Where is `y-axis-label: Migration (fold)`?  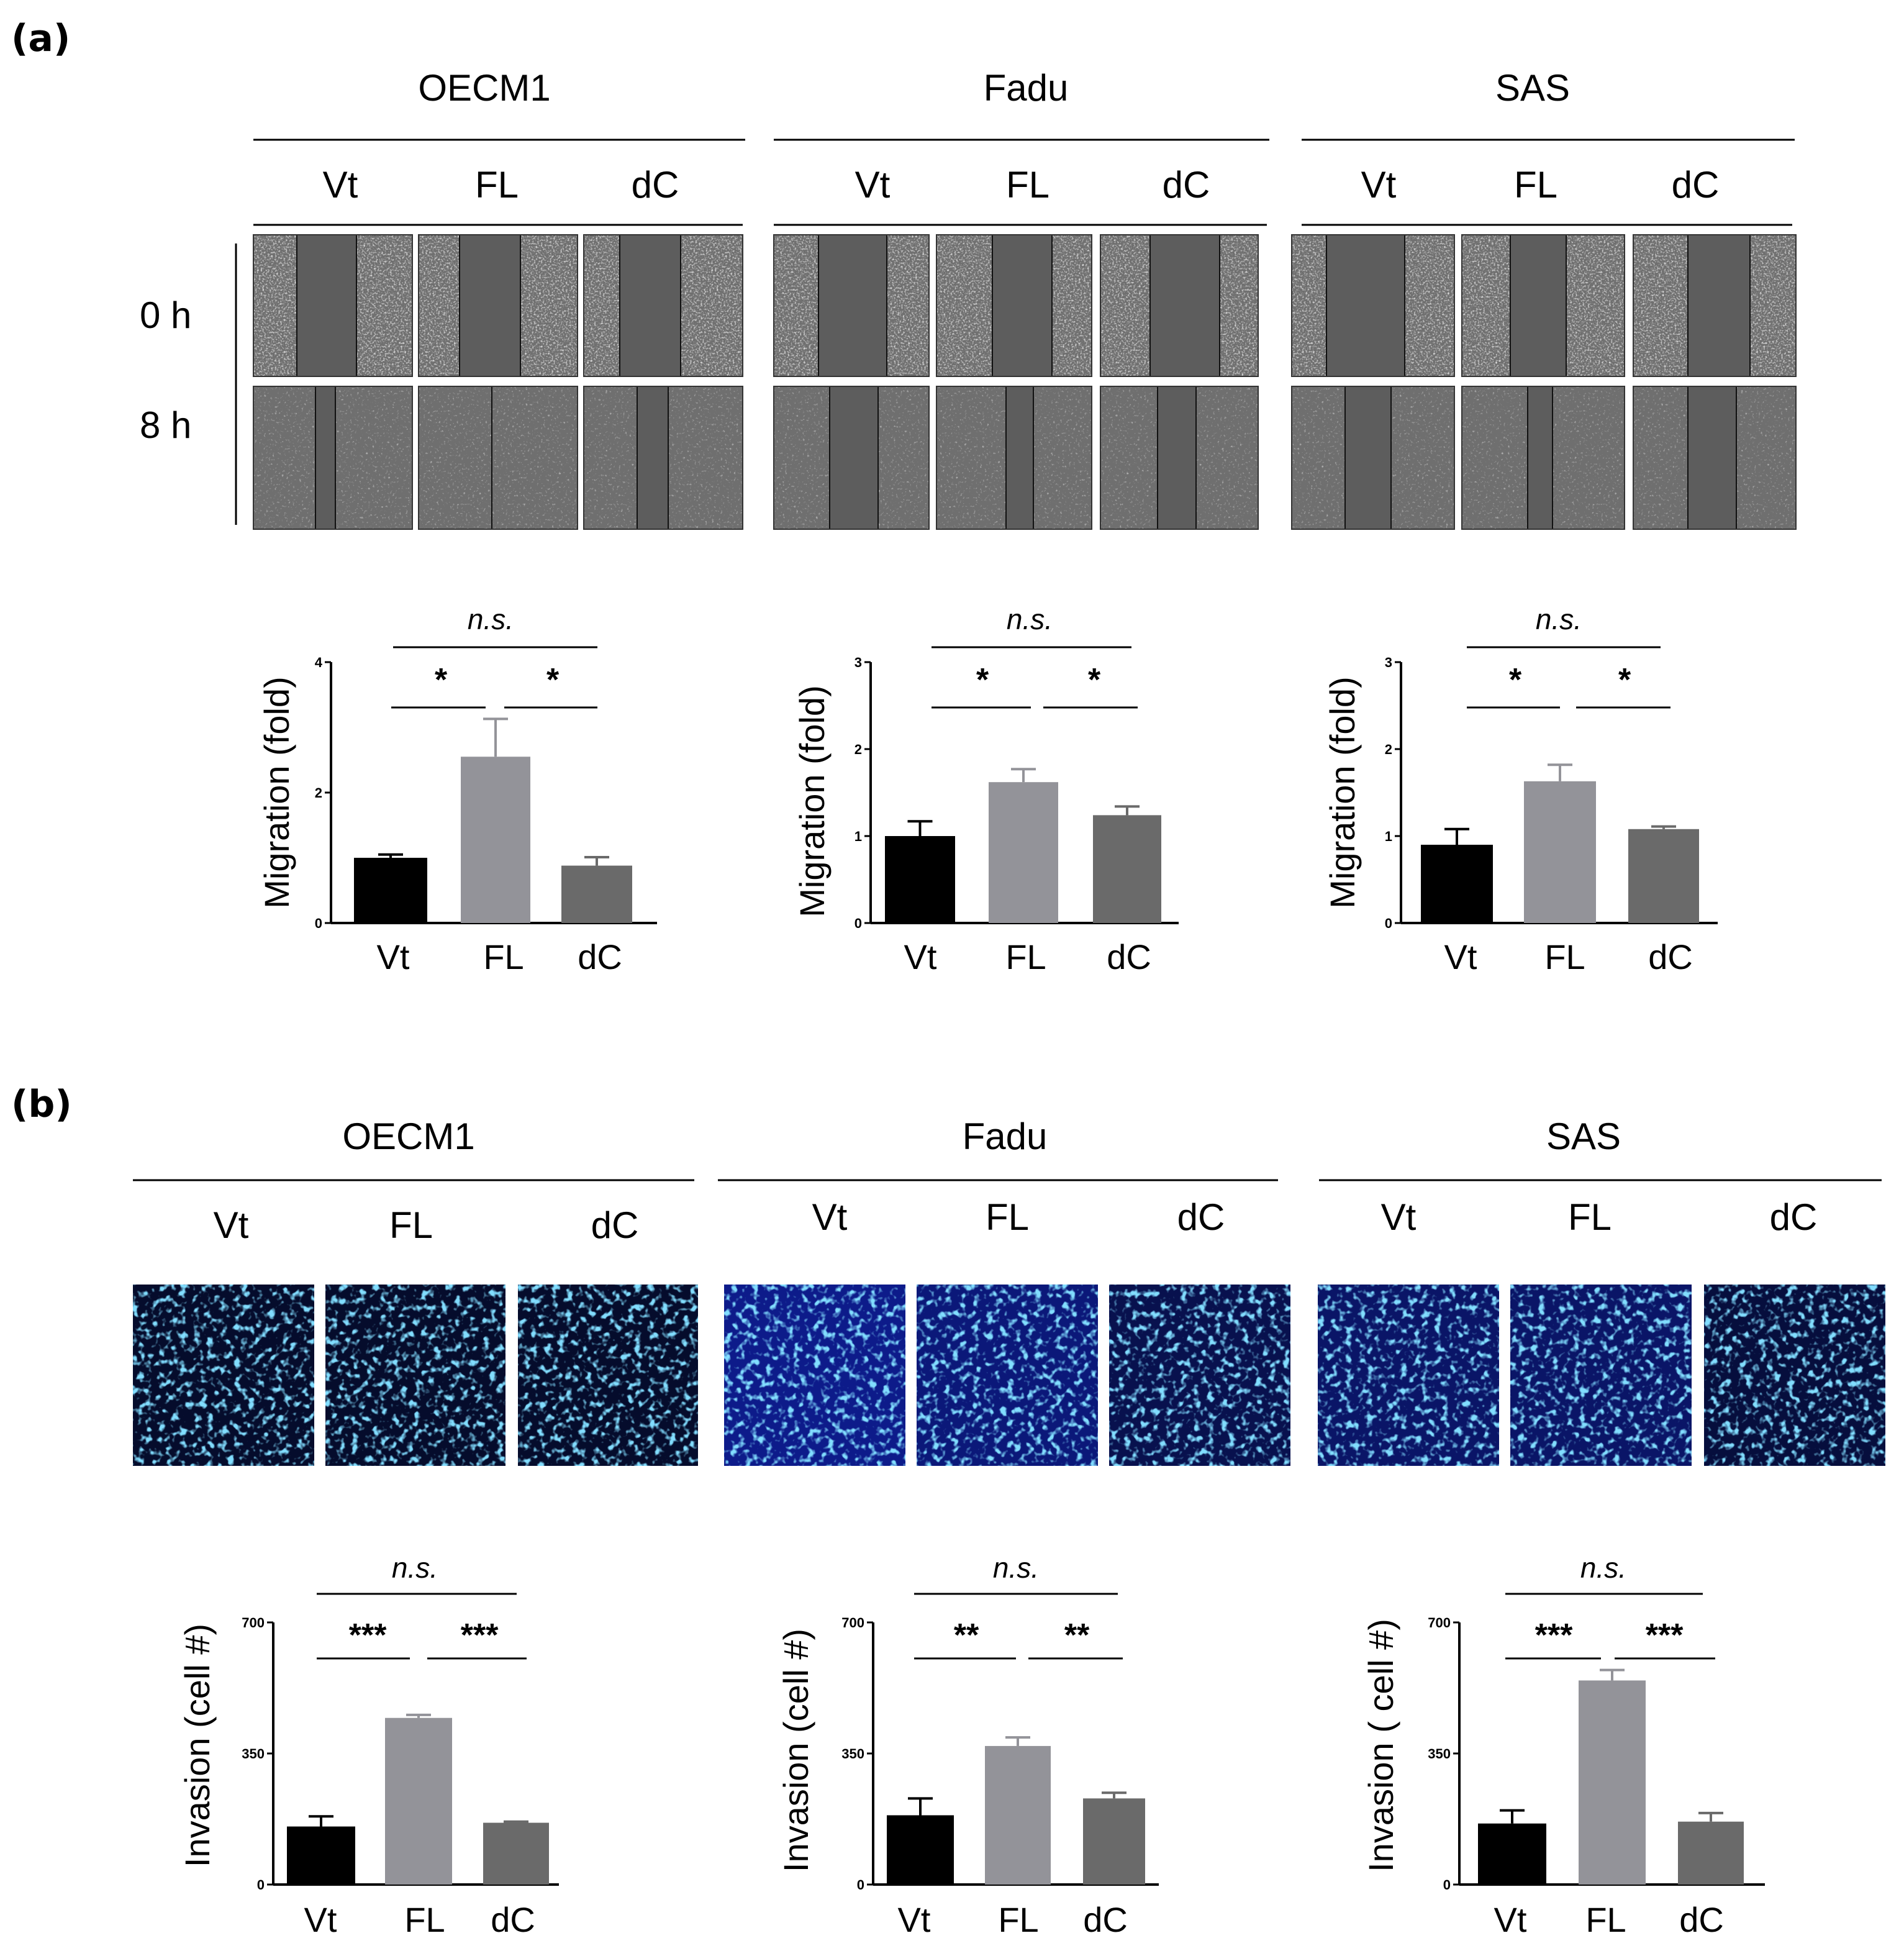 y-axis-label: Migration (fold) is located at coordinates (1342, 792).